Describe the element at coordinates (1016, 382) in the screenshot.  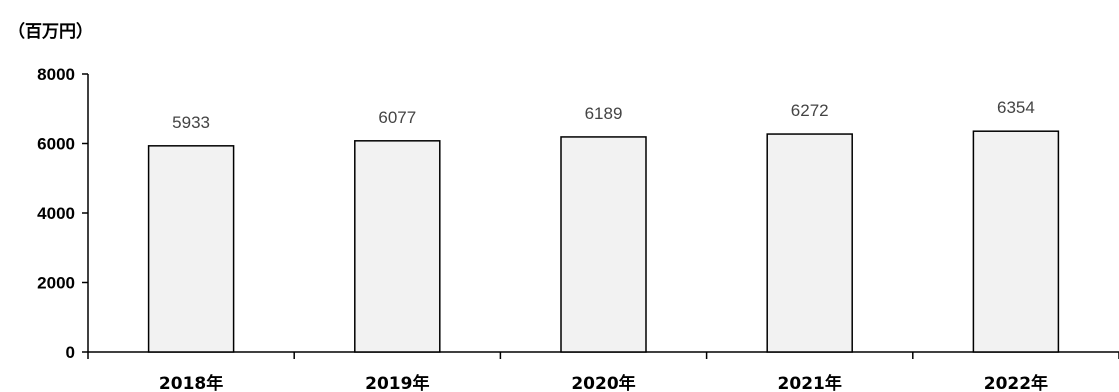
I see `x-tick-label: 2022年` at that location.